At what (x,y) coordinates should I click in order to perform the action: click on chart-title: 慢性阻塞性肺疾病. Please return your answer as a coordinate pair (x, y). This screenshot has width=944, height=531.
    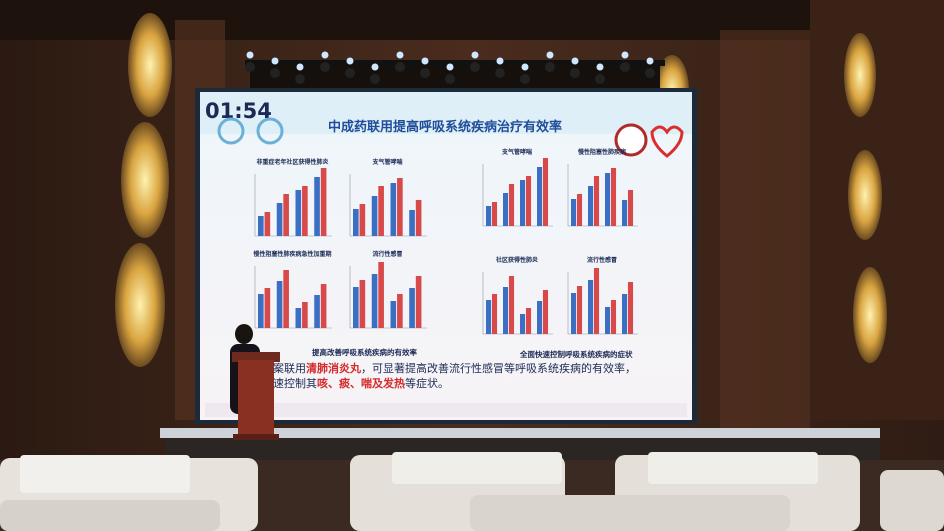
    Looking at the image, I should click on (602, 152).